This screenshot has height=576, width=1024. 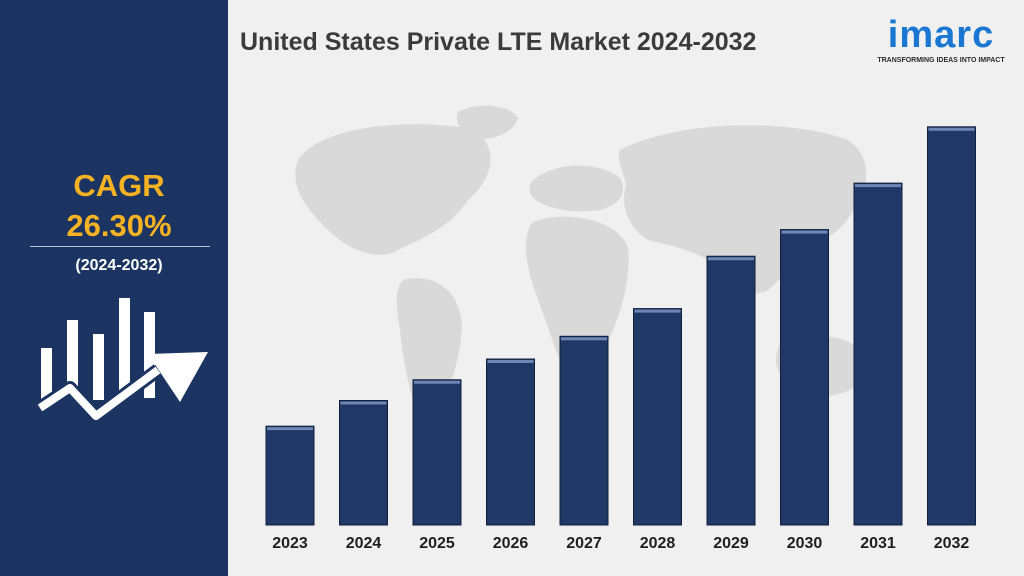 What do you see at coordinates (511, 543) in the screenshot?
I see `x-tick-2026: 2026` at bounding box center [511, 543].